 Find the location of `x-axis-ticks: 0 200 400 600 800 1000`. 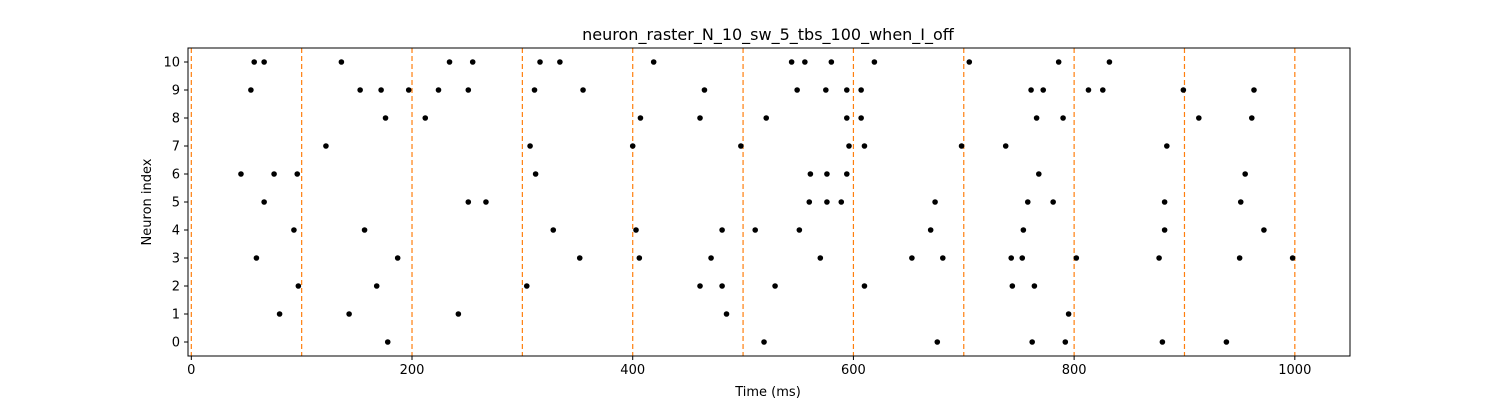

x-axis-ticks: 0 200 400 600 800 1000 is located at coordinates (749, 367).